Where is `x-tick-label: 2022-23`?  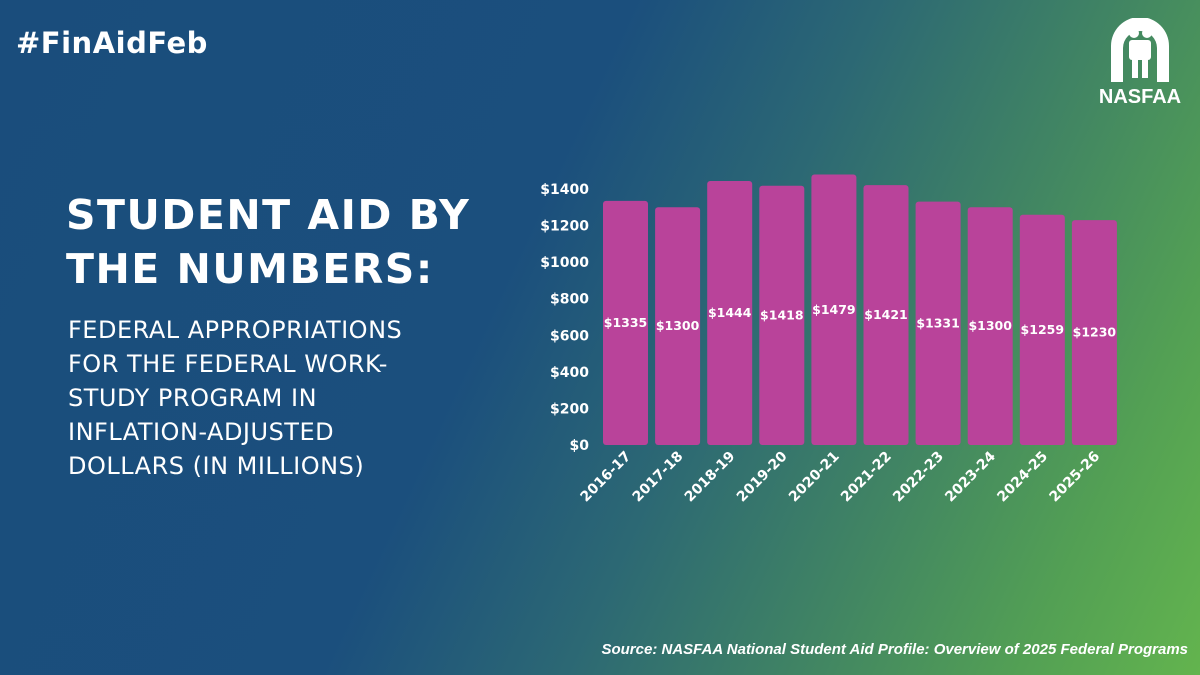
x-tick-label: 2022-23 is located at coordinates (918, 477).